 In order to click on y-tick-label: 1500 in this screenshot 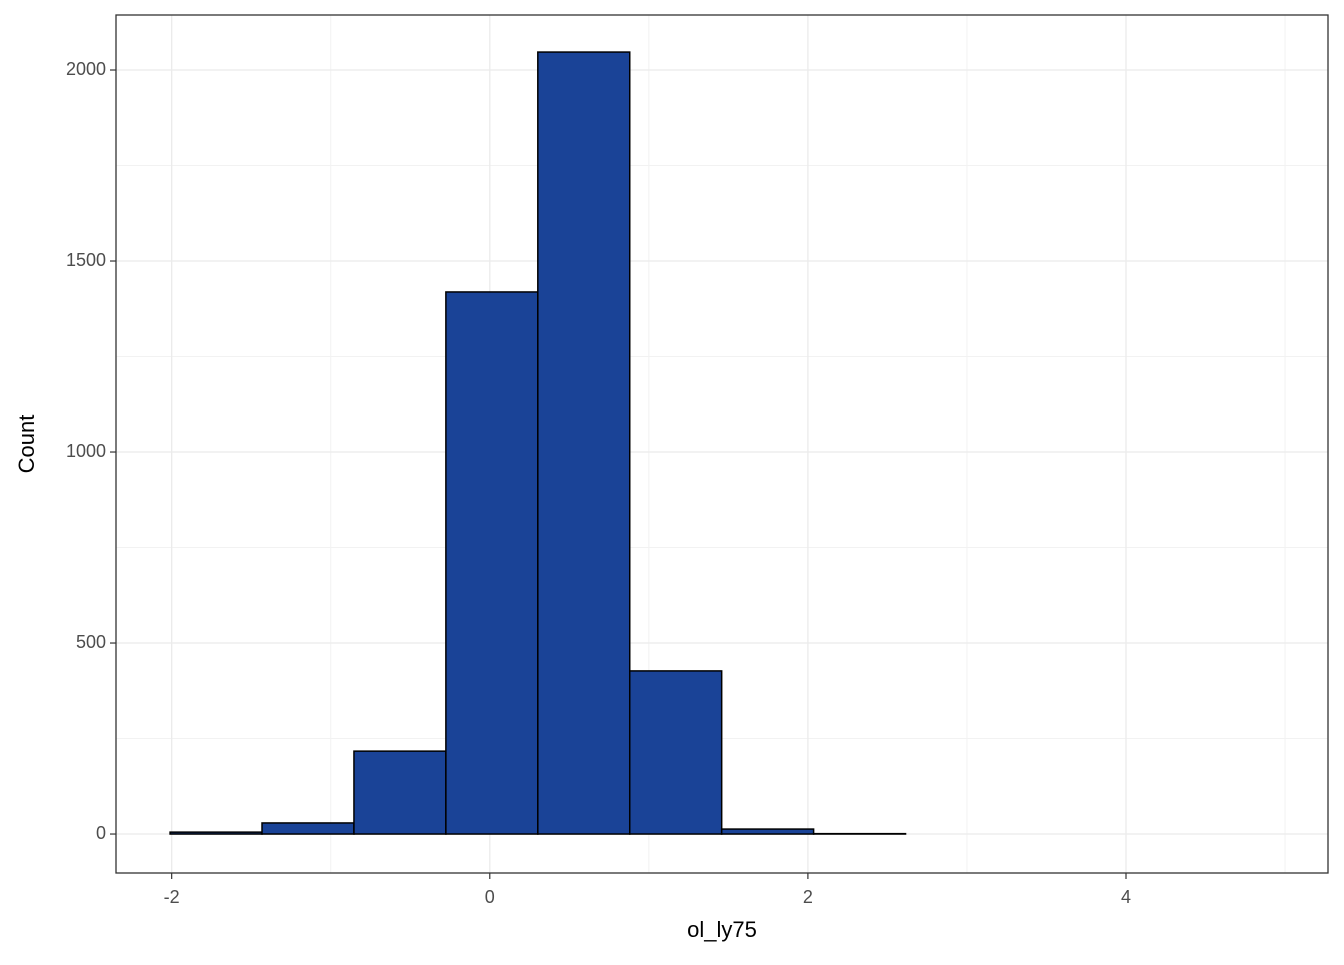, I will do `click(86, 260)`.